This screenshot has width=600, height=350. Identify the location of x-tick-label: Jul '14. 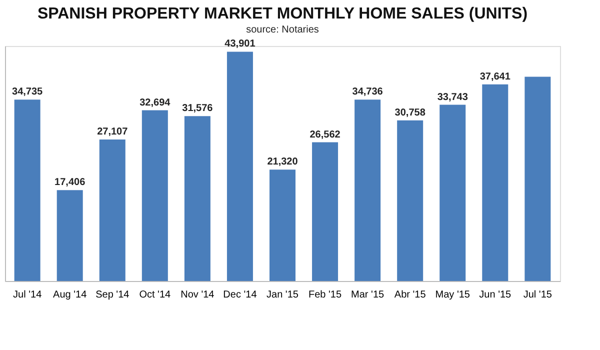
(27, 295).